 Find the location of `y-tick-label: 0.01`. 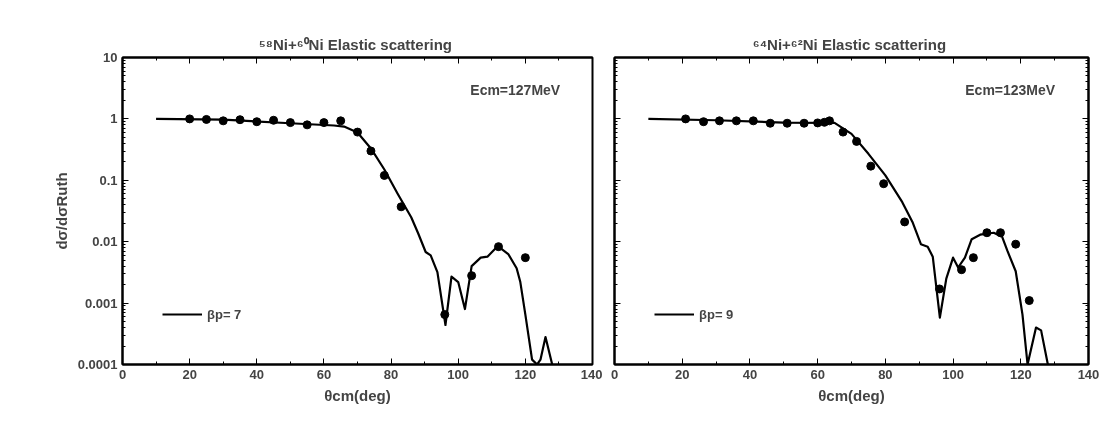

y-tick-label: 0.01 is located at coordinates (105, 242).